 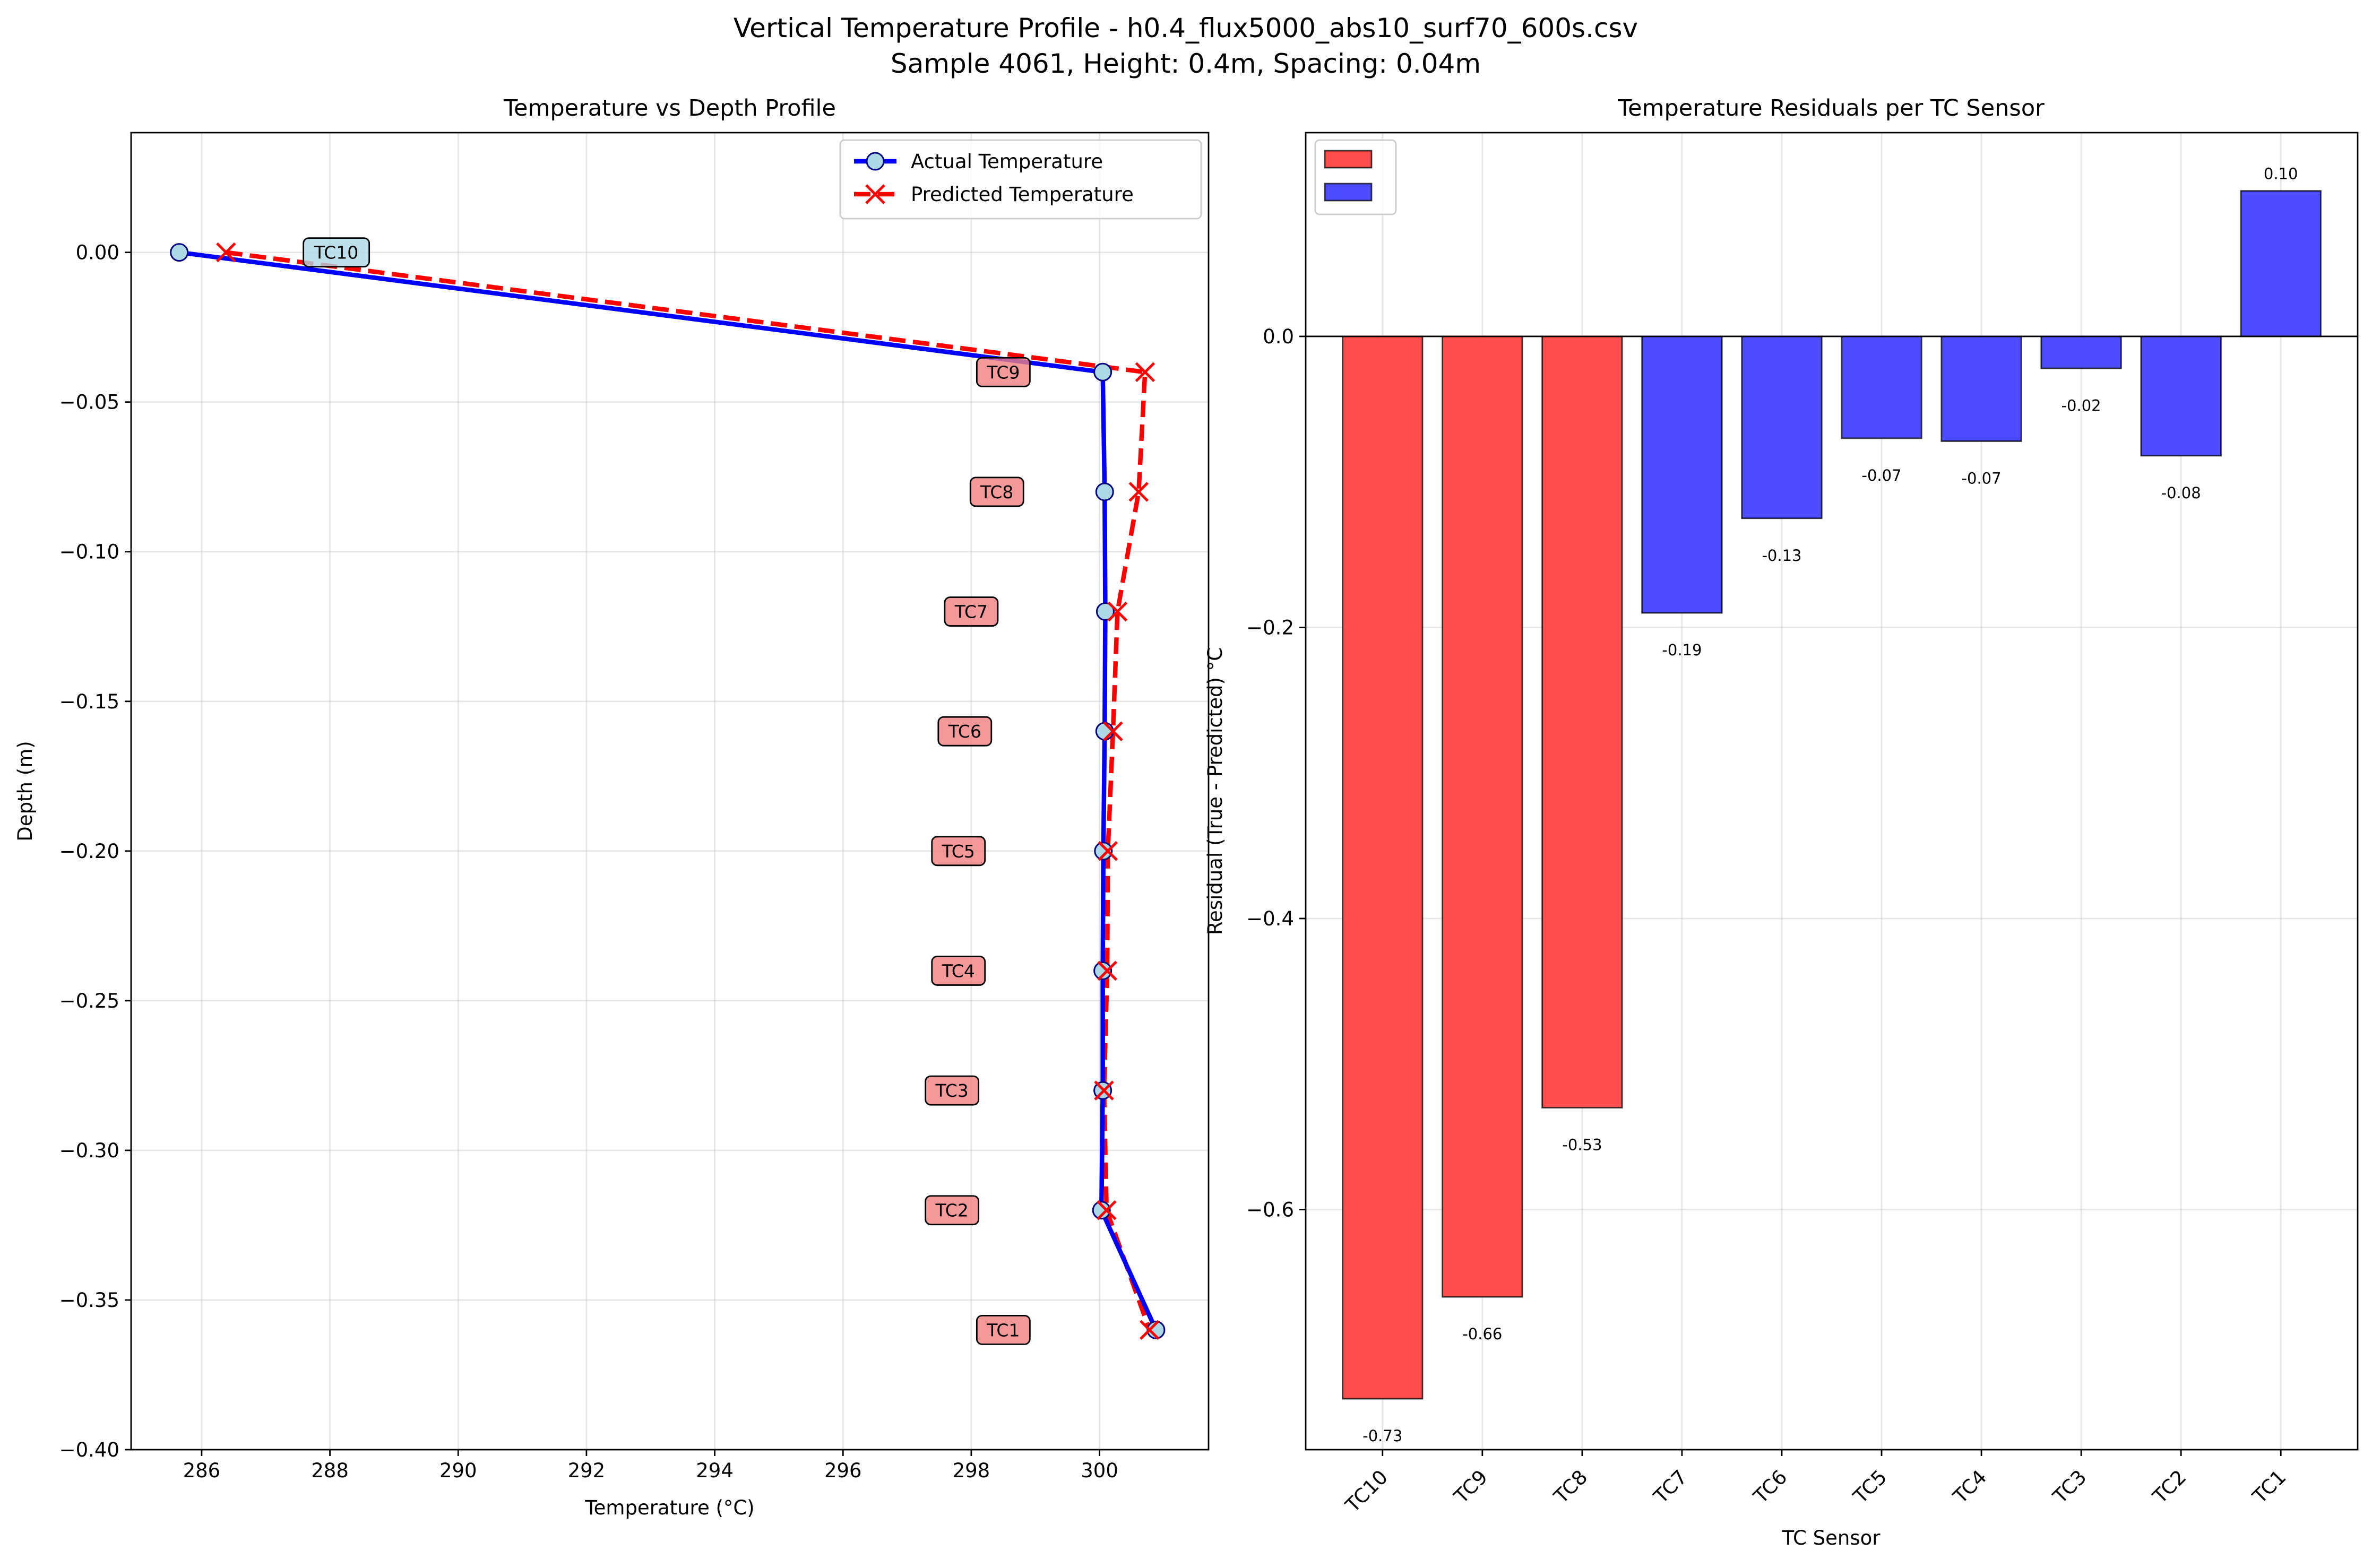 I want to click on residual-chart-title: Temperature Residuals per TC Sensor, so click(x=1831, y=108).